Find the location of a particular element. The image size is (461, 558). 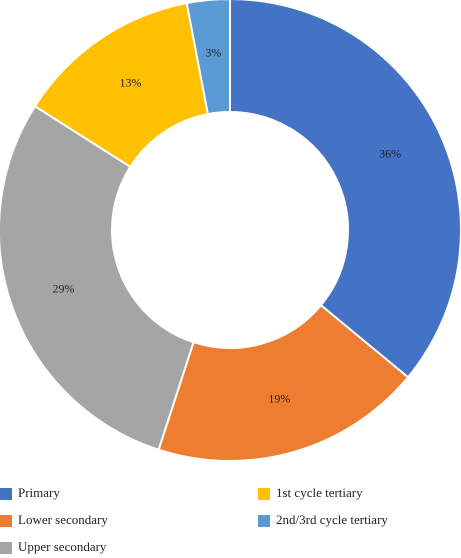

legend-label: Upper secondary is located at coordinates (62, 546).